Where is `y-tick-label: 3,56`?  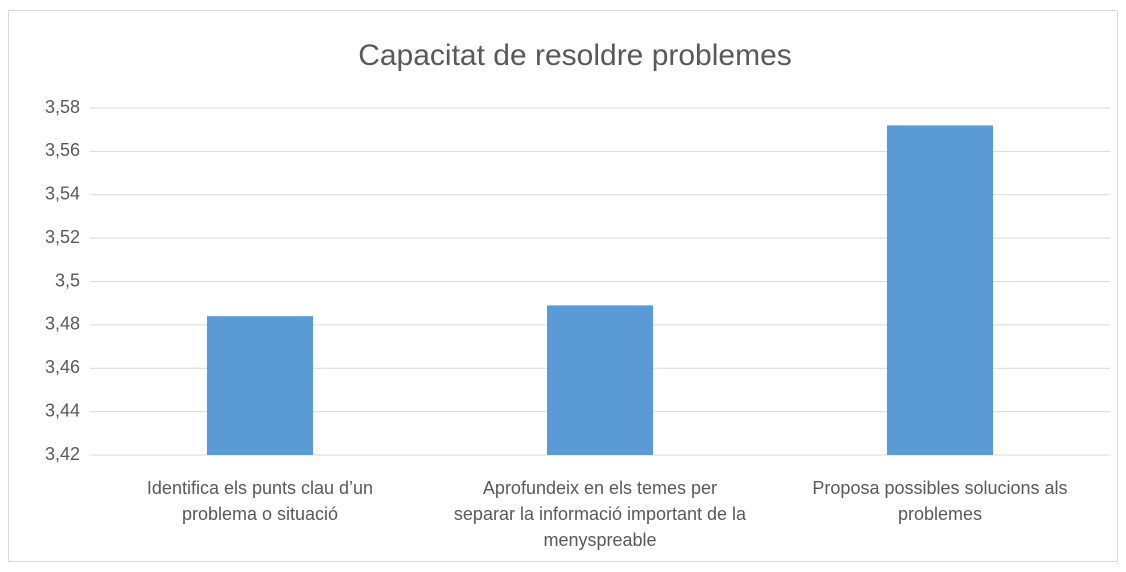
y-tick-label: 3,56 is located at coordinates (62, 150).